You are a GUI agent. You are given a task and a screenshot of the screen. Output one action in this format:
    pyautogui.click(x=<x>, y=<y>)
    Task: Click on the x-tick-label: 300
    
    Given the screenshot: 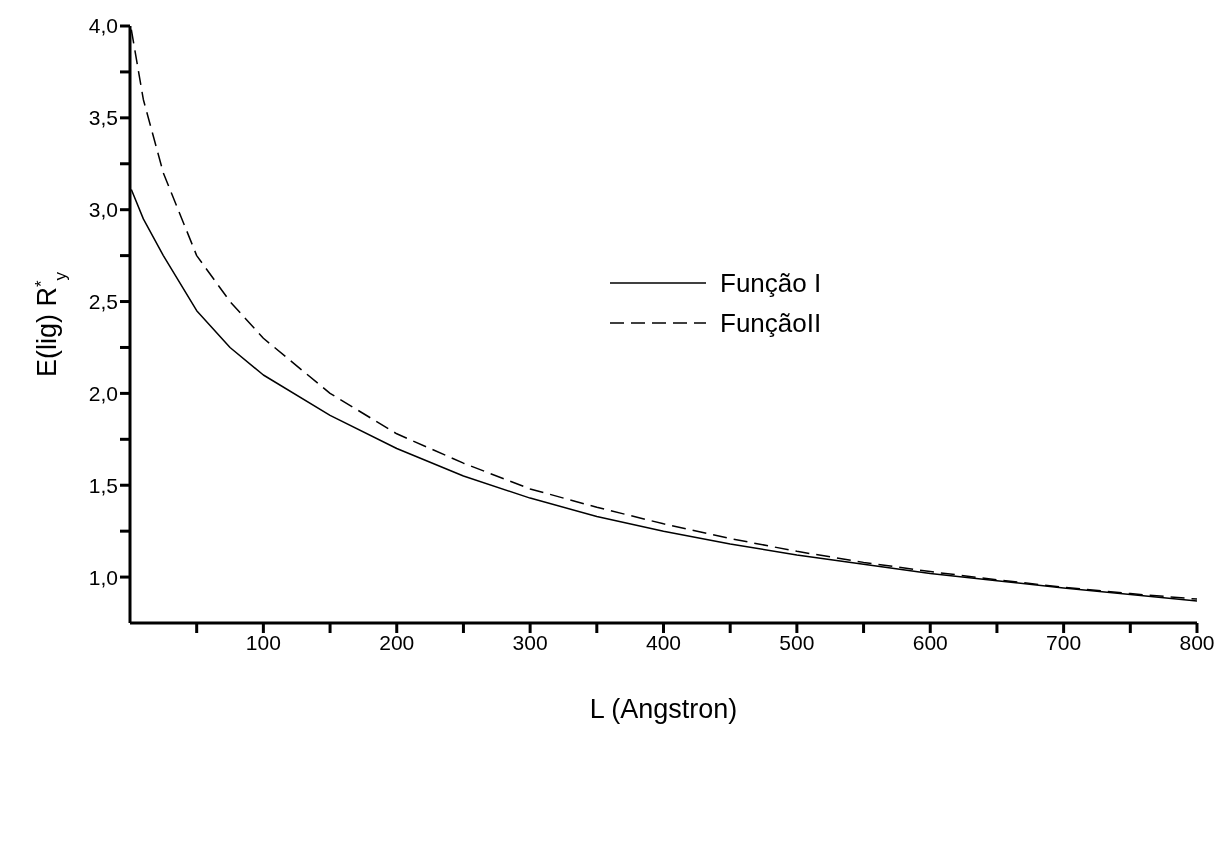 What is the action you would take?
    pyautogui.click(x=530, y=642)
    